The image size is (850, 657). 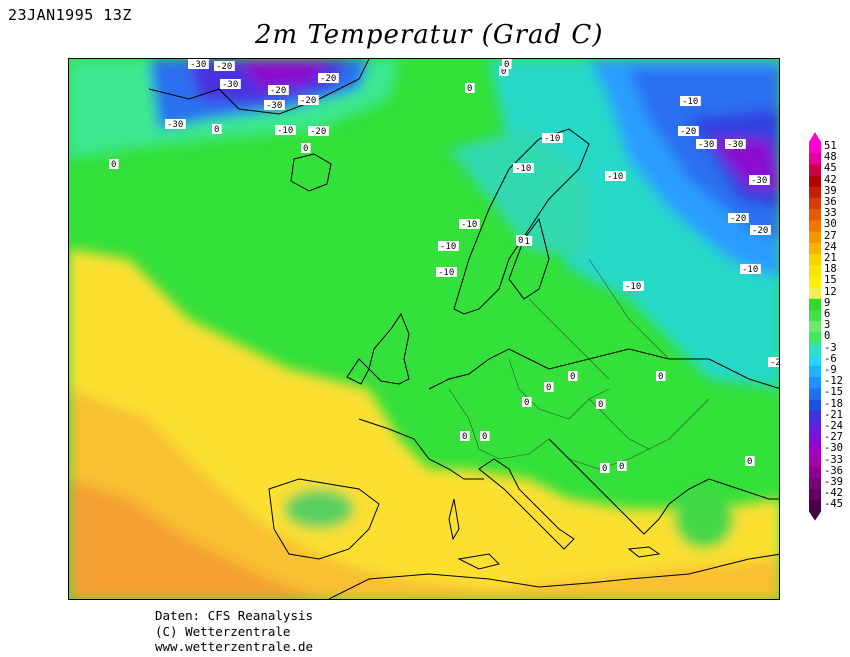 I want to click on legend-label: -45, so click(x=833, y=504).